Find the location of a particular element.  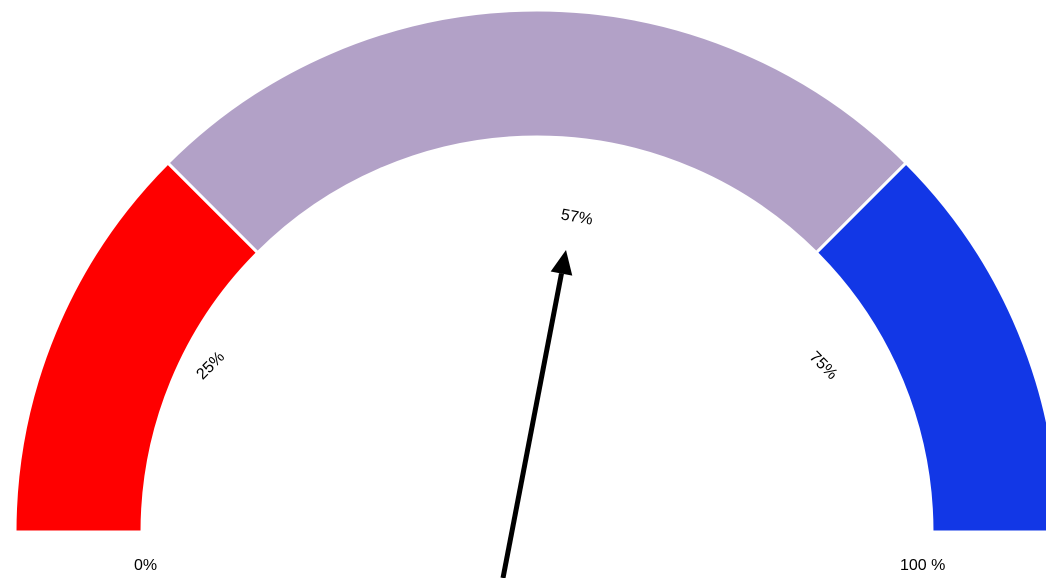

label-q3: 75% is located at coordinates (823, 365).